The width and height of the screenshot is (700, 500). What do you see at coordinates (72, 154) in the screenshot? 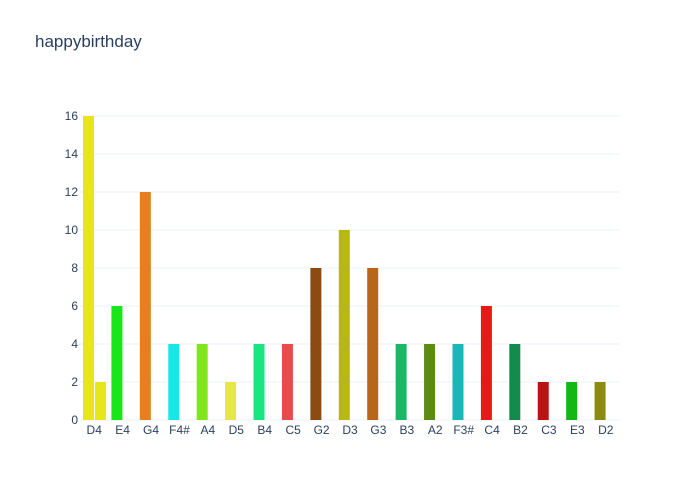
I see `y-tick-label: 14` at bounding box center [72, 154].